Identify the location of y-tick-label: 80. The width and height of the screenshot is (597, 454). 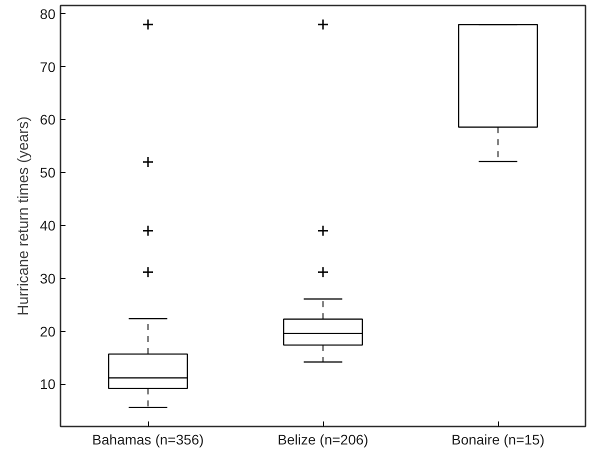
(48, 14).